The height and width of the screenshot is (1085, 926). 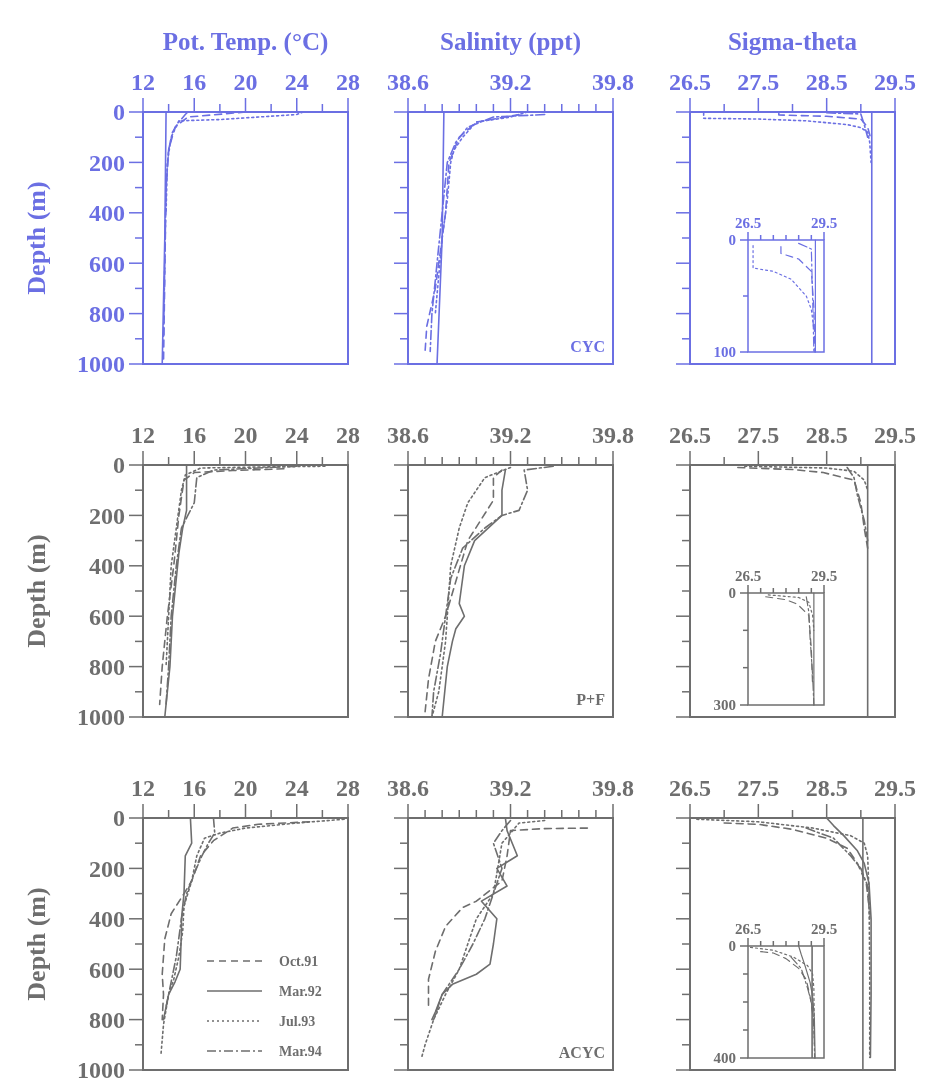 What do you see at coordinates (510, 42) in the screenshot?
I see `chart-title: Salinity (ppt)` at bounding box center [510, 42].